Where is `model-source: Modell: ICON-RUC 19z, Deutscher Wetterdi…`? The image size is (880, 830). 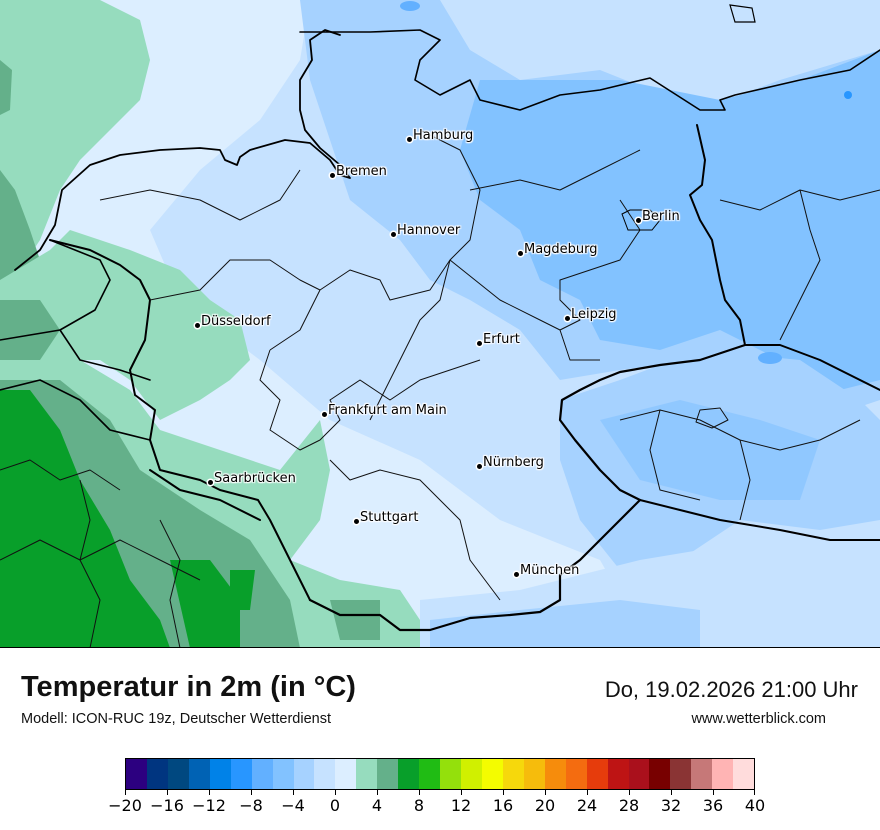 model-source: Modell: ICON-RUC 19z, Deutscher Wetterdi… is located at coordinates (176, 719).